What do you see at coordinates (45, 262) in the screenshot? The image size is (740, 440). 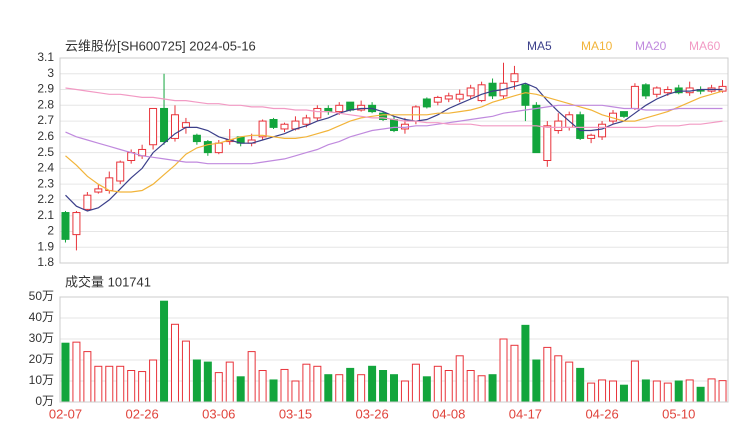 I see `y-tick-label: 1.8` at bounding box center [45, 262].